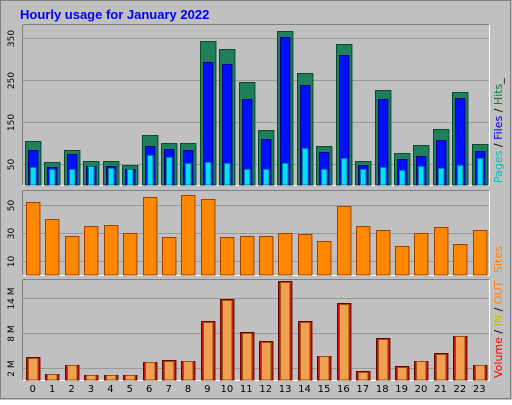 This screenshot has height=405, width=512. What do you see at coordinates (285, 111) in the screenshot?
I see `bar-files` at bounding box center [285, 111].